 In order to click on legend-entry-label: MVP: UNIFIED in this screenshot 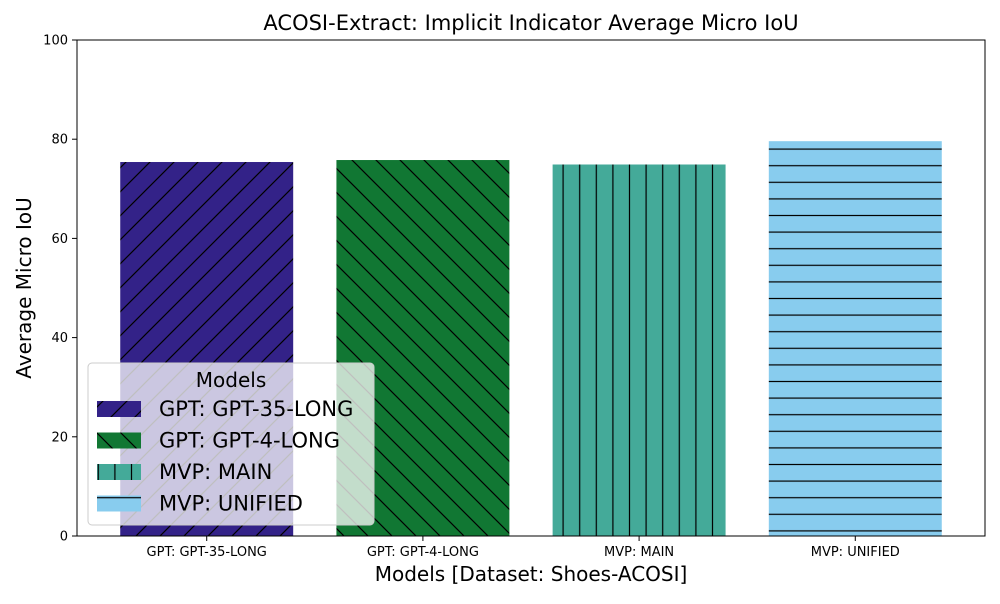, I will do `click(231, 504)`.